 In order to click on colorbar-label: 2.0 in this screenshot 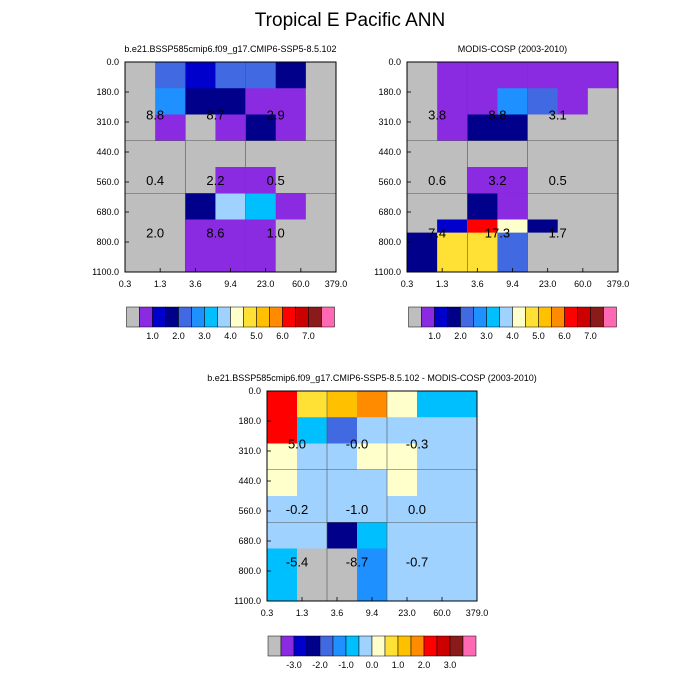, I will do `click(460, 336)`.